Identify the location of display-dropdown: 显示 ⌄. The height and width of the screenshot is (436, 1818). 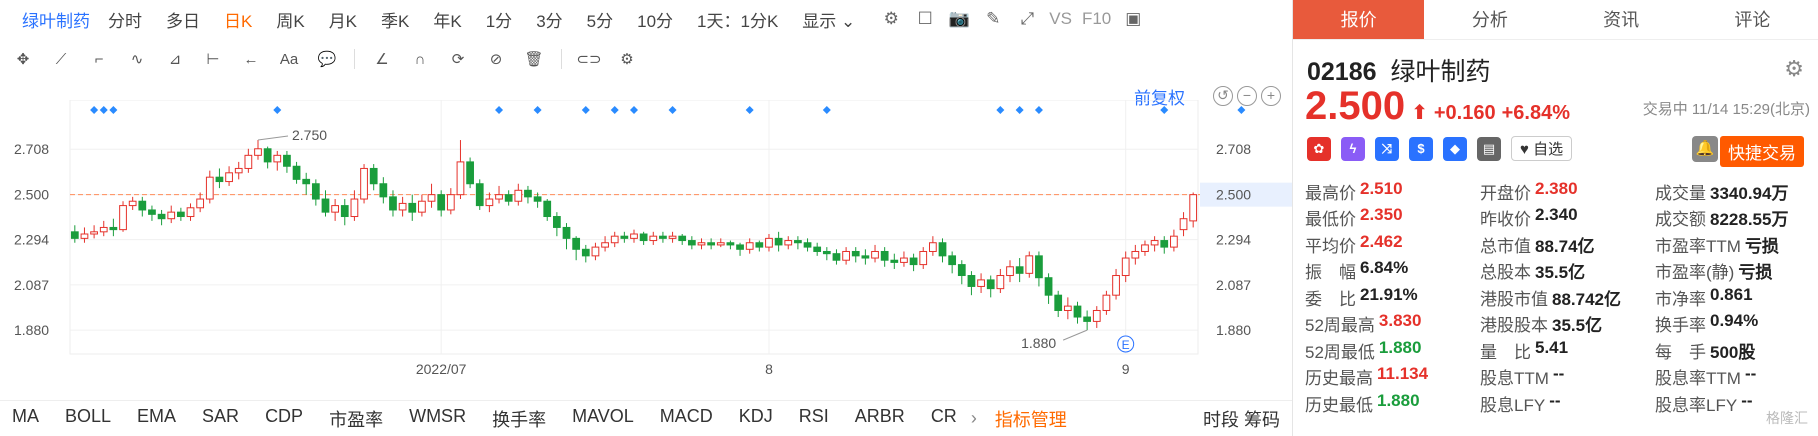
(829, 21).